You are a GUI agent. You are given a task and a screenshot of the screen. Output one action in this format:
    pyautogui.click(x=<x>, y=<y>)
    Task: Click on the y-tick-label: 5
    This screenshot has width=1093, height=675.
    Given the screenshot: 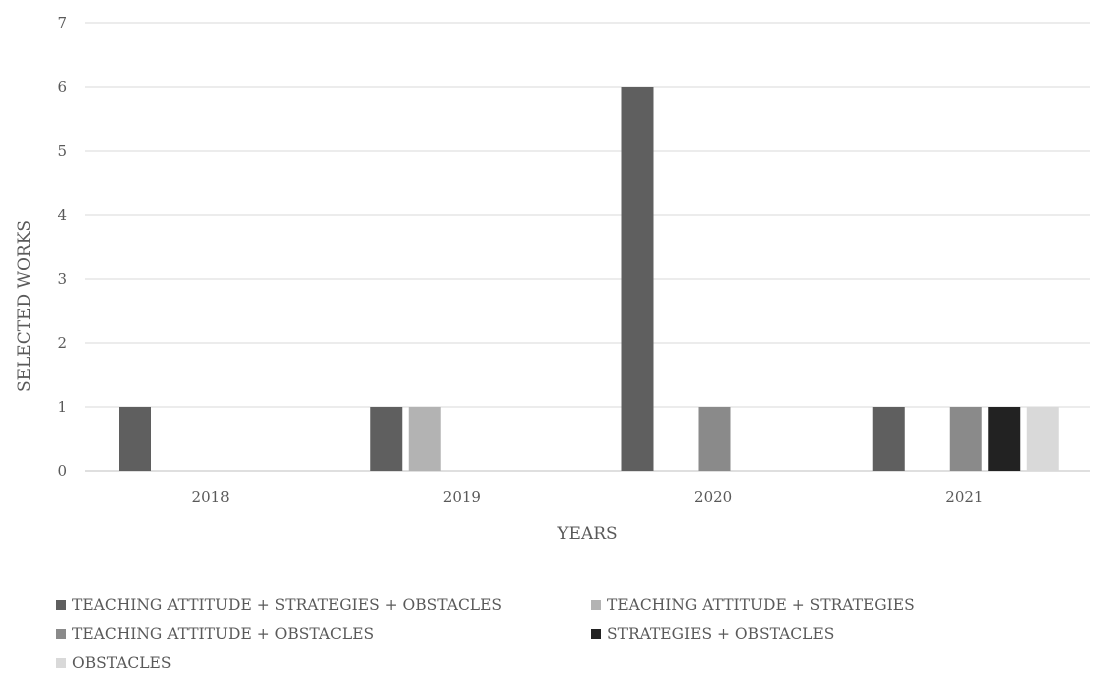 What is the action you would take?
    pyautogui.click(x=62, y=151)
    